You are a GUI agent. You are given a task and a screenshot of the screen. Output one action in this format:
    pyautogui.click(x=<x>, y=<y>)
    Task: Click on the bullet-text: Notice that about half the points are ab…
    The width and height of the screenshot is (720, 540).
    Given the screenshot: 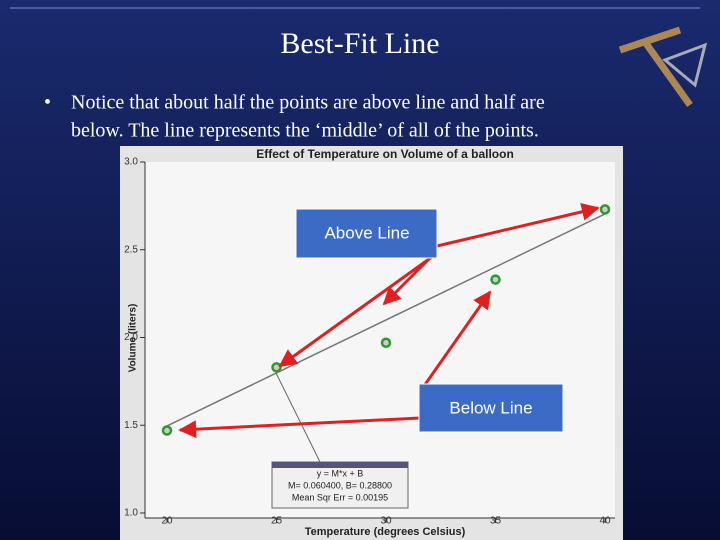 What is the action you would take?
    pyautogui.click(x=308, y=103)
    